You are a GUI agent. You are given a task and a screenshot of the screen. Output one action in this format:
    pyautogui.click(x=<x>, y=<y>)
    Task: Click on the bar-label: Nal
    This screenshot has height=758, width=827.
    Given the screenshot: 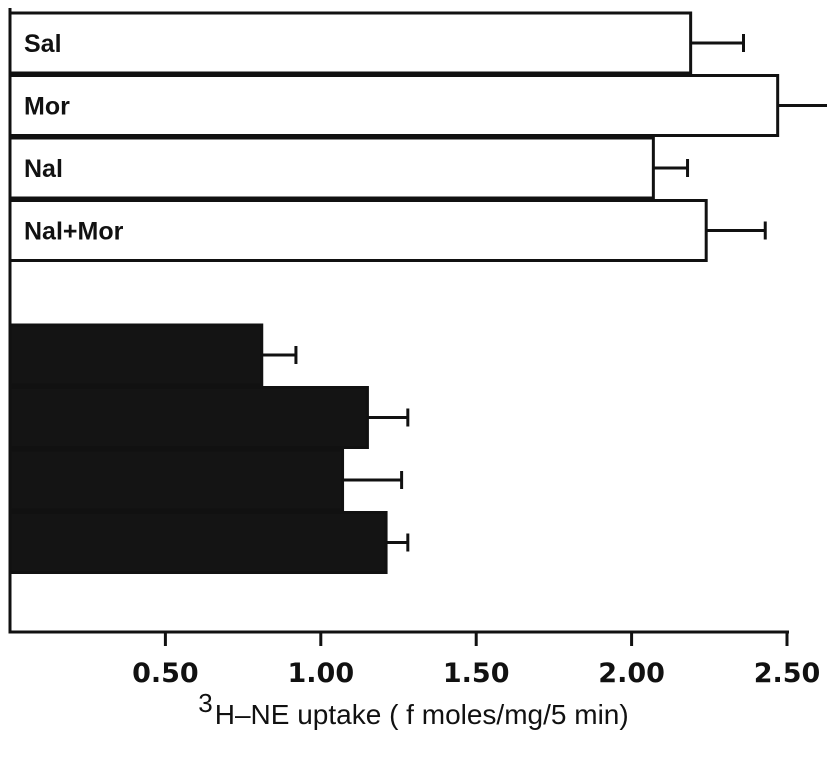 What is the action you would take?
    pyautogui.click(x=43, y=169)
    